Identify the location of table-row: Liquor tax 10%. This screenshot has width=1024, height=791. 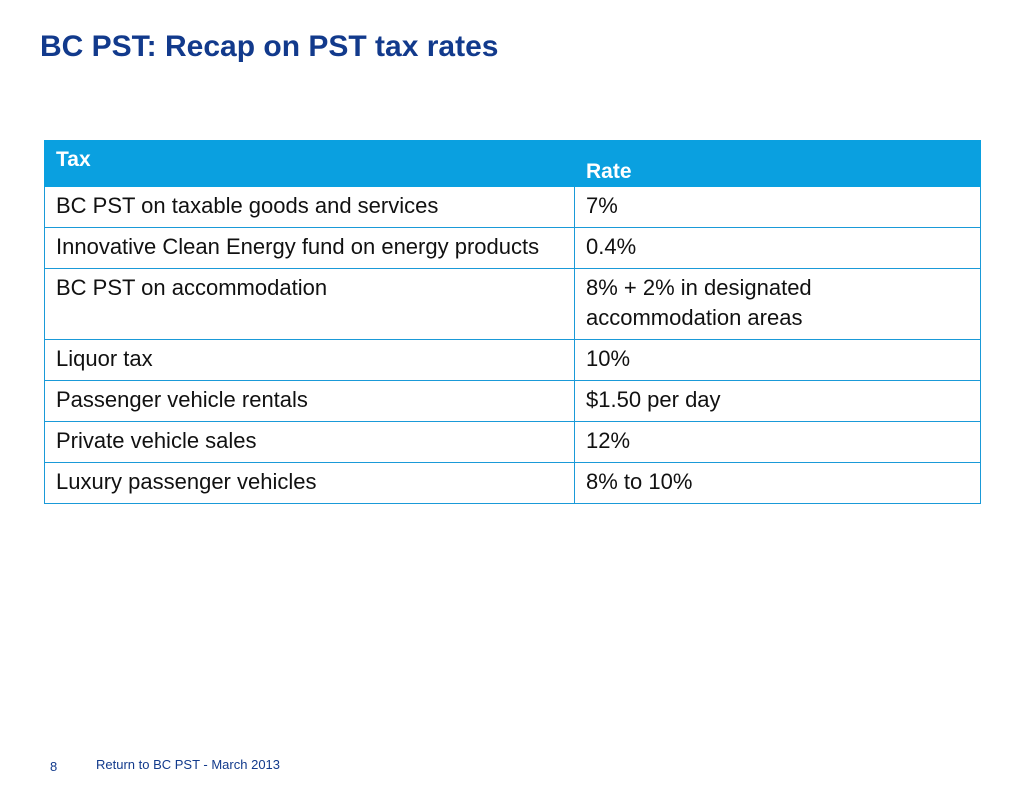
(512, 360).